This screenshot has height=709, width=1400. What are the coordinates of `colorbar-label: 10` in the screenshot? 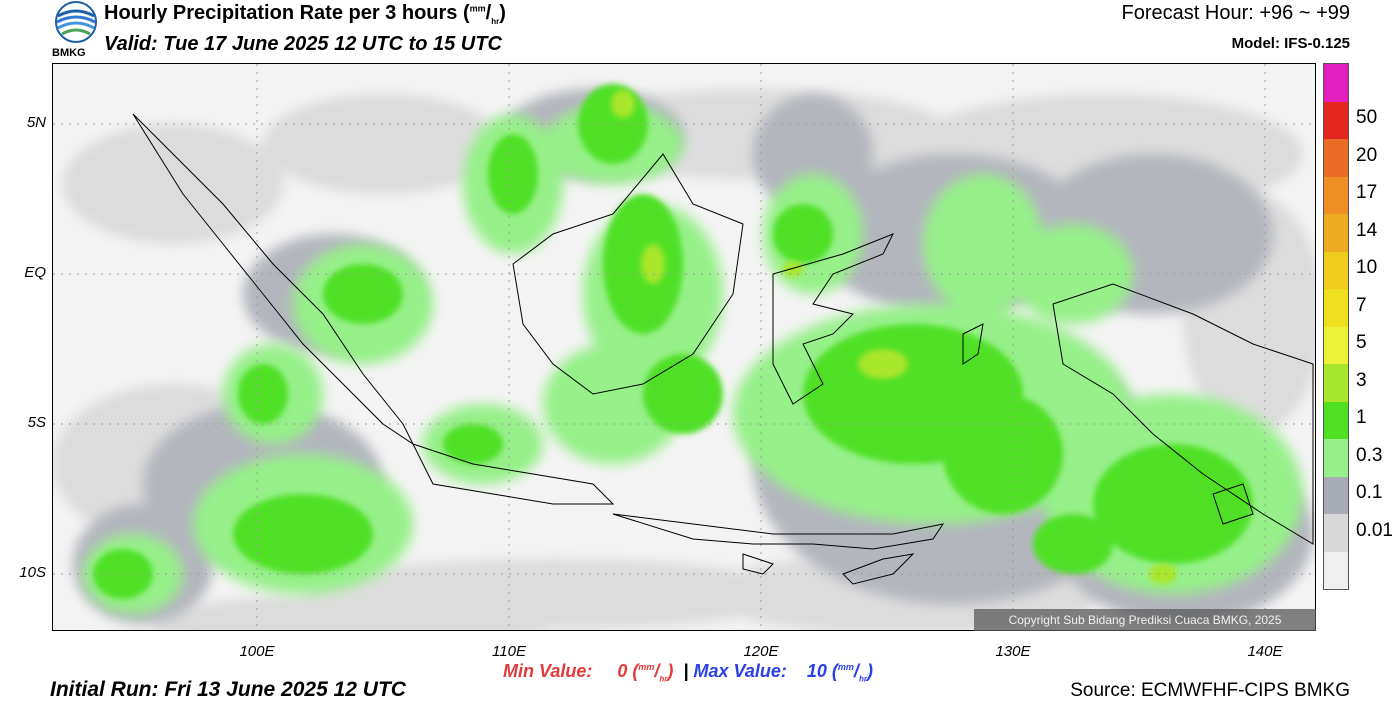 It's located at (1367, 268).